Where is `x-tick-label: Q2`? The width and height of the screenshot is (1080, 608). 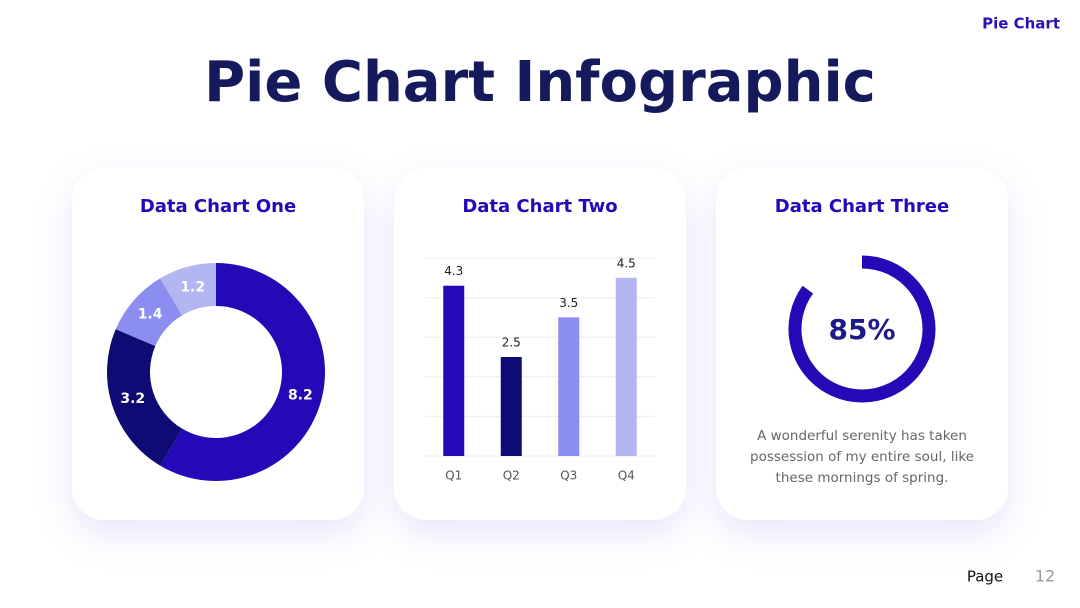 x-tick-label: Q2 is located at coordinates (511, 476).